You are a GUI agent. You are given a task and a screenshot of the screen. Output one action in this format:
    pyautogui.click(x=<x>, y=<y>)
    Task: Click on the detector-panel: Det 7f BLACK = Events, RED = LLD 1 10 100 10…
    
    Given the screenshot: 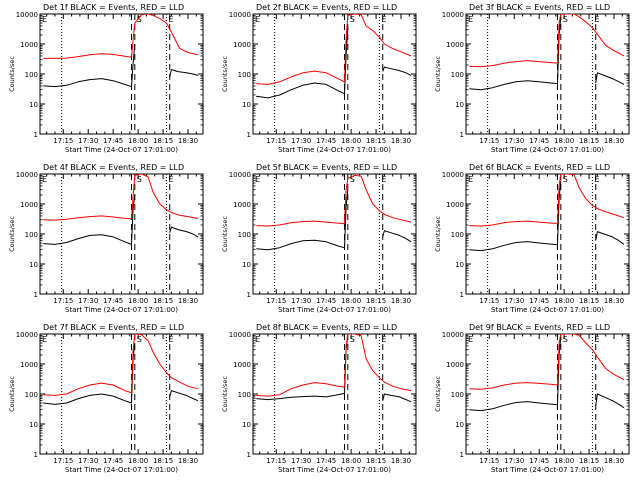 What is the action you would take?
    pyautogui.click(x=106, y=398)
    